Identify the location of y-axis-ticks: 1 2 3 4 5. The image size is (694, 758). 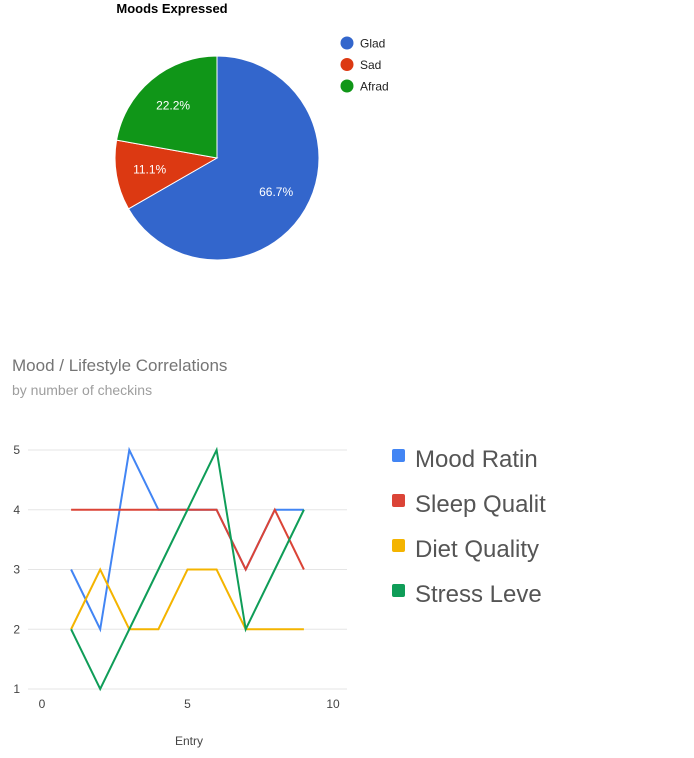
(16, 569).